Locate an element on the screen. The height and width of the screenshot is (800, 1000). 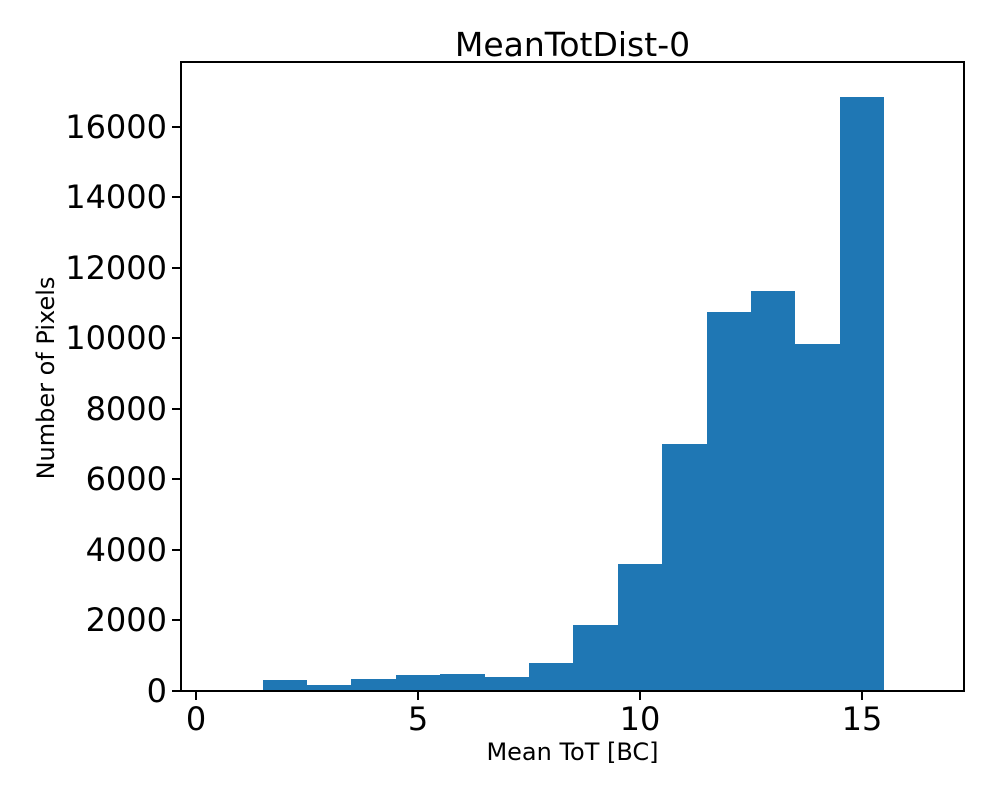
y-axis-tick-label: 10000 is located at coordinates (116, 338).